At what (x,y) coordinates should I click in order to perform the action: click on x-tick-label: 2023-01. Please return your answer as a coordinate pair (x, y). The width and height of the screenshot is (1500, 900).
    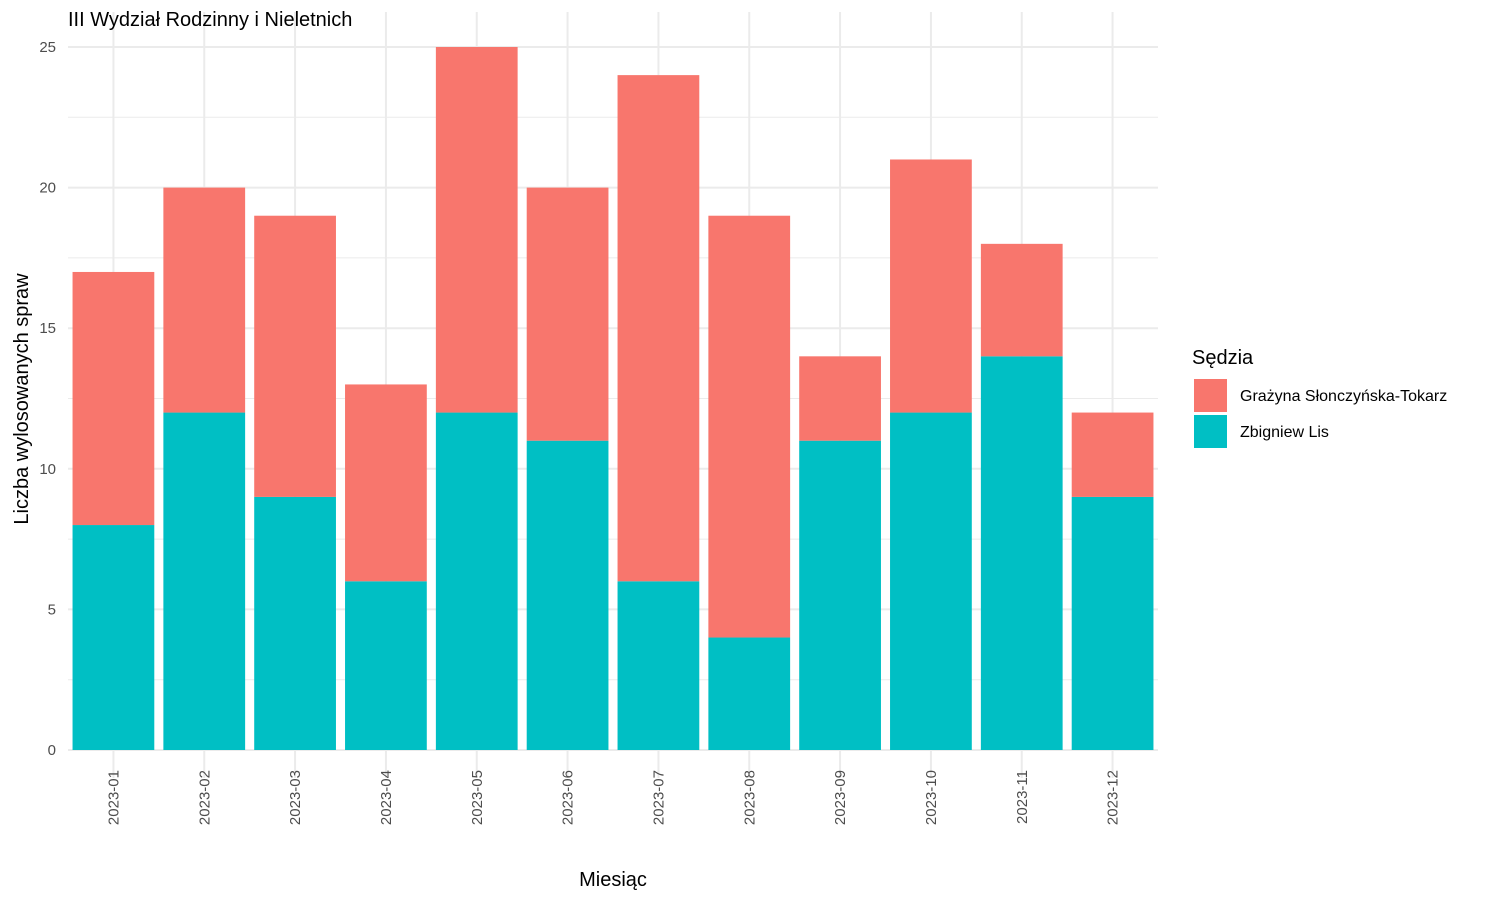
    Looking at the image, I should click on (113, 797).